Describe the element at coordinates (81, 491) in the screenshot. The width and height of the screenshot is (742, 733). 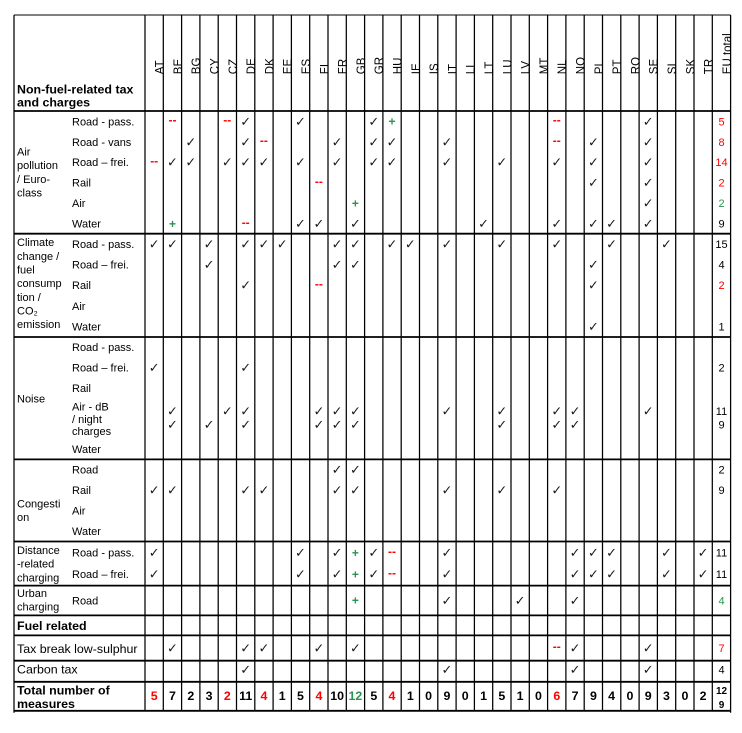
I see `svg-text: Rail` at that location.